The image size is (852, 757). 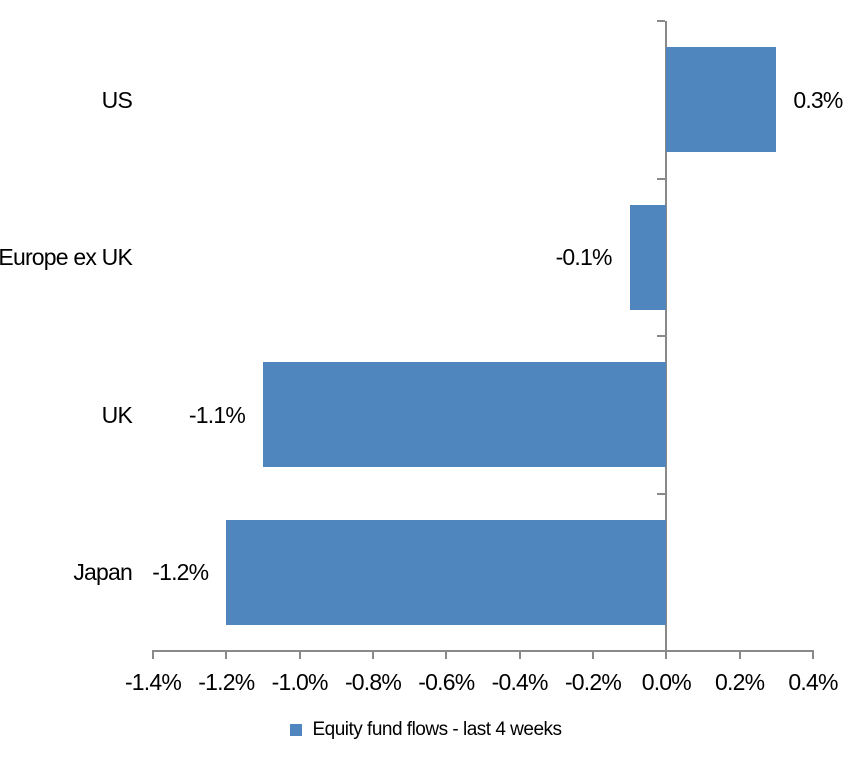 I want to click on value-label-europe-ex-uk: -0.1%, so click(x=584, y=257).